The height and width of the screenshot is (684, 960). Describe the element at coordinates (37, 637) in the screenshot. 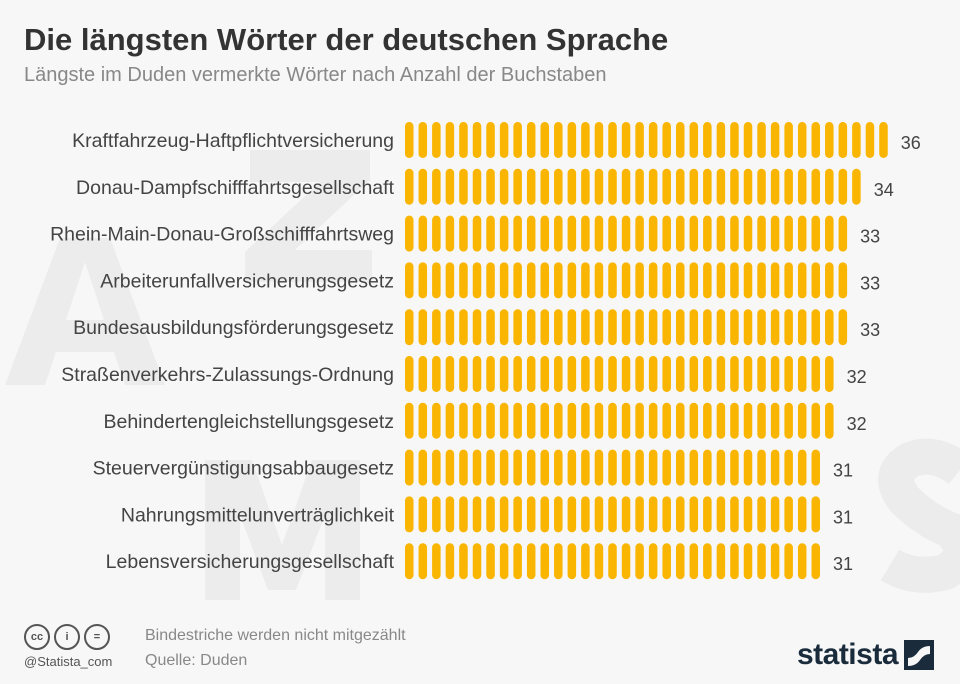

I see `cc-icon: cc` at that location.